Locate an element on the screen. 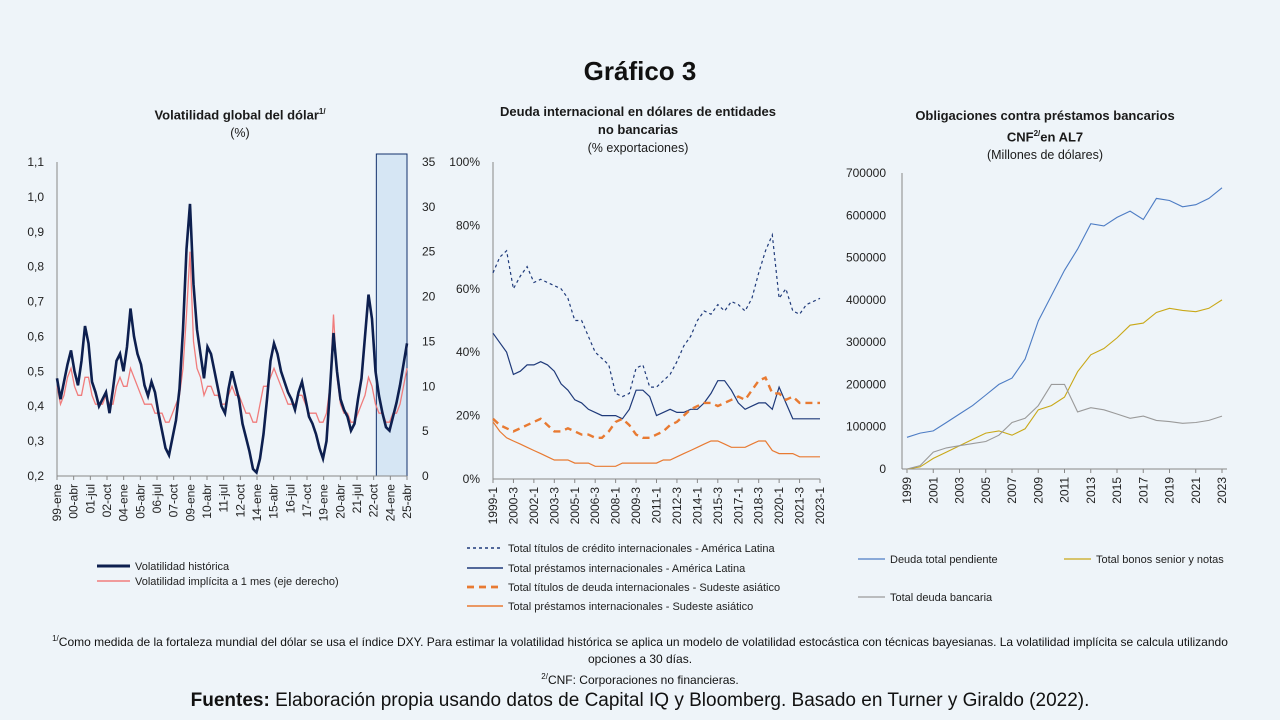 This screenshot has height=720, width=1280. chart1-y-left-tick: 0,2 is located at coordinates (35, 476).